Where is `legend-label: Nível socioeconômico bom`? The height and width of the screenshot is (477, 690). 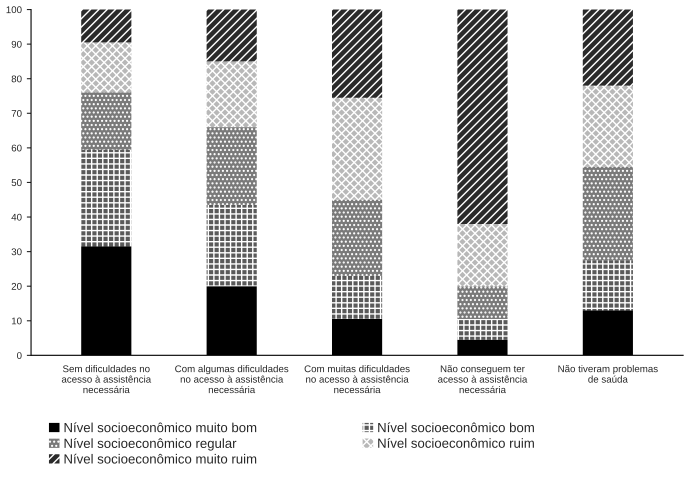 legend-label: Nível socioeconômico bom is located at coordinates (456, 427).